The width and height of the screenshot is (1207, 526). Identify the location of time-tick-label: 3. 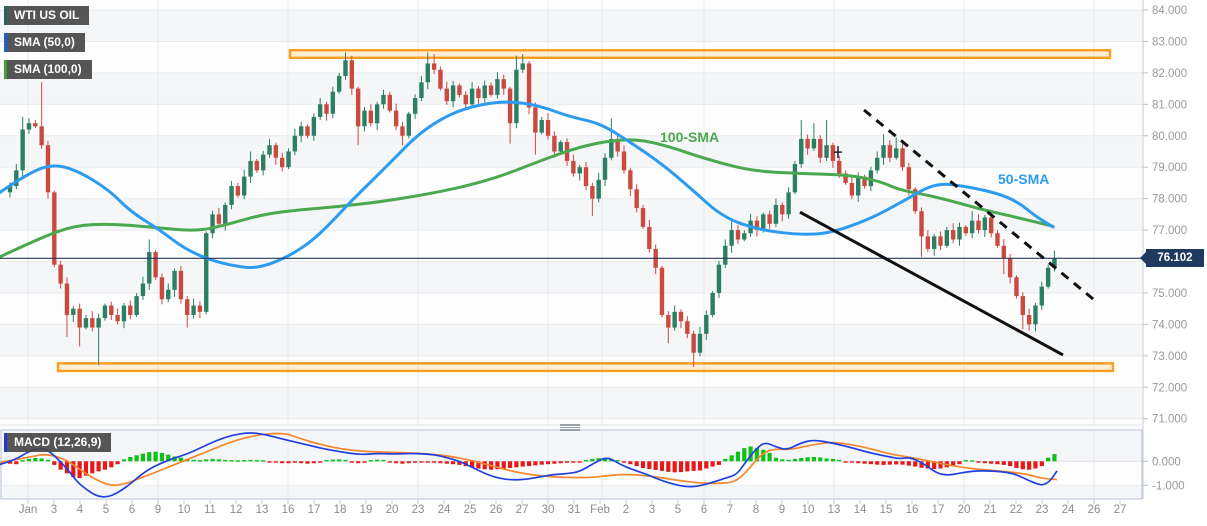
(54, 510).